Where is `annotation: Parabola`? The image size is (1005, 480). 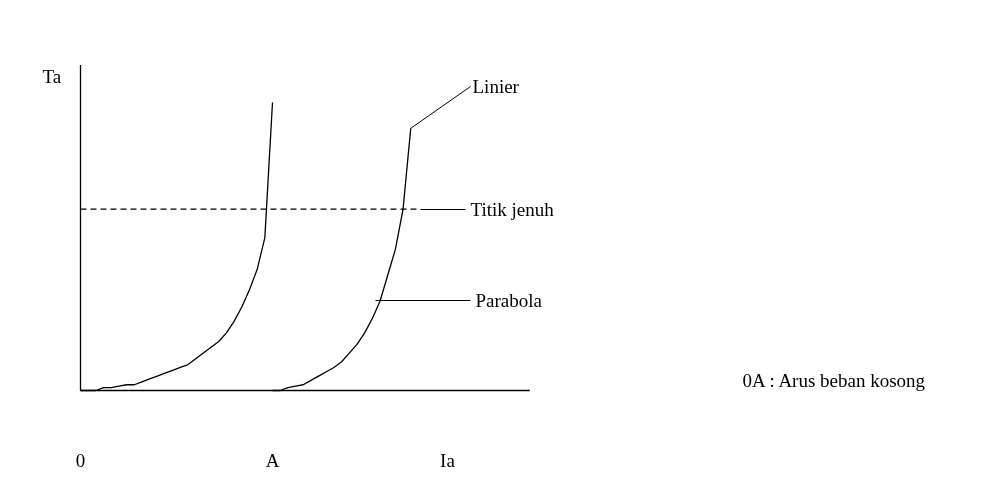 annotation: Parabola is located at coordinates (509, 300).